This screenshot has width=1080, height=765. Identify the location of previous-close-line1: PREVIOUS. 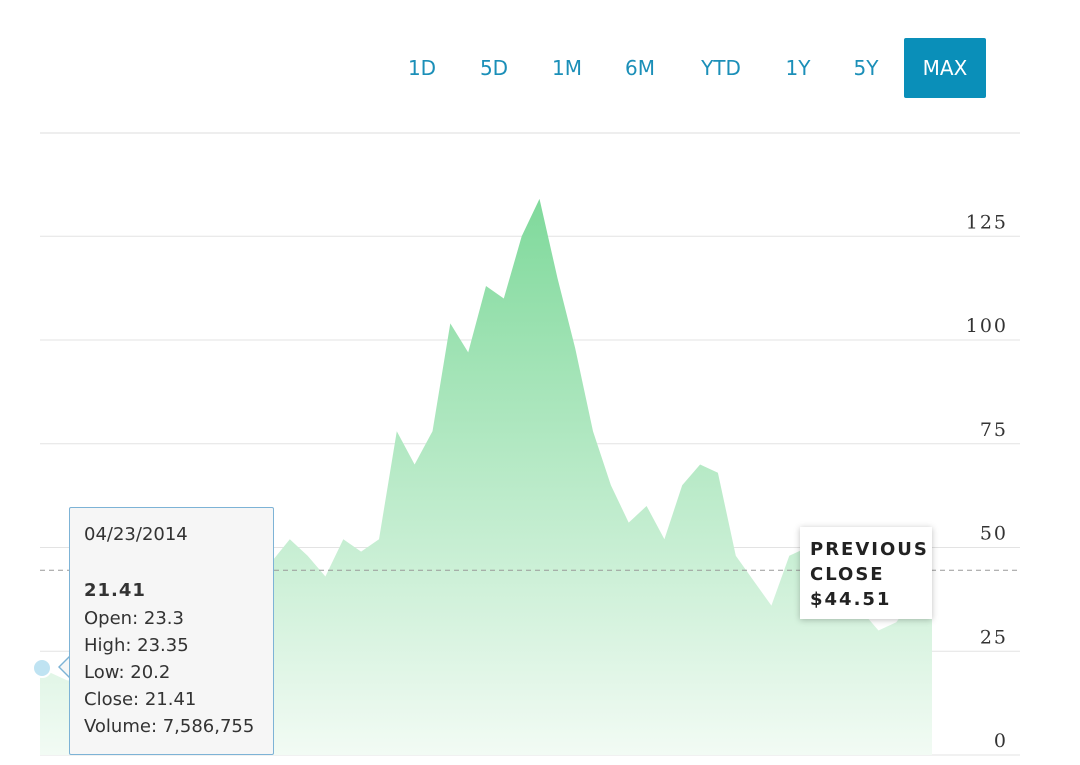
(869, 549).